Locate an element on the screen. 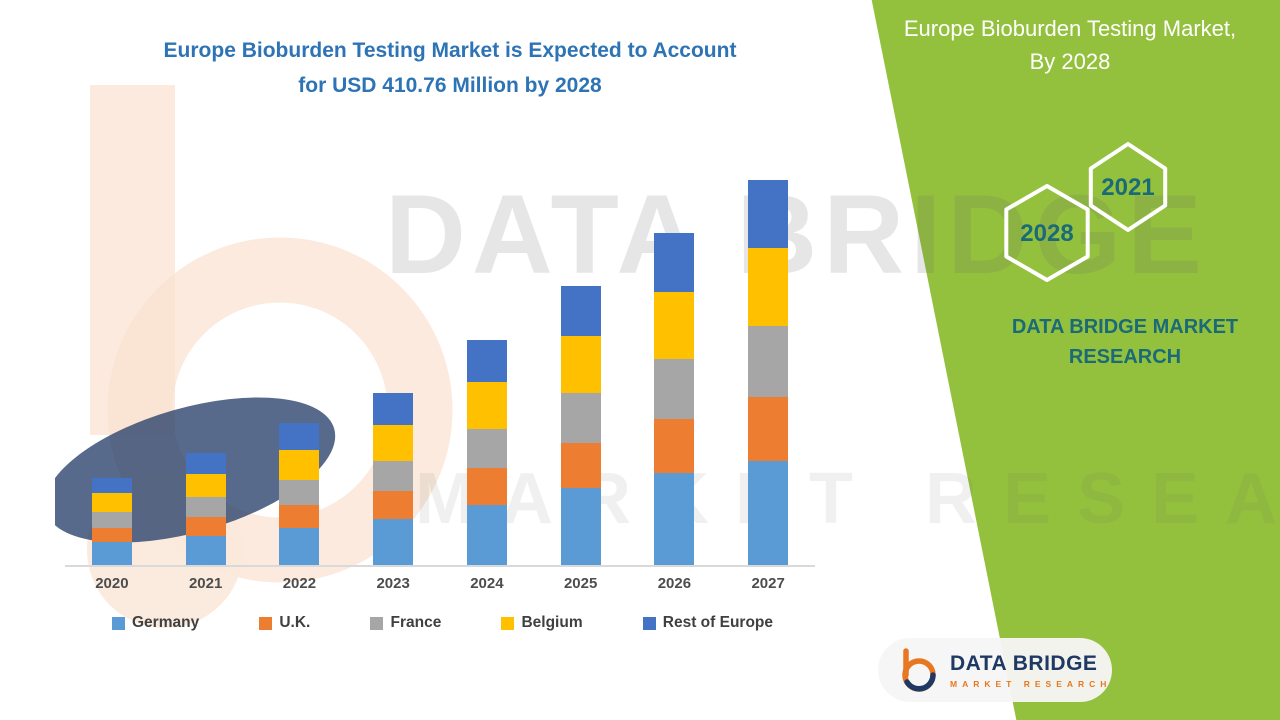 The image size is (1280, 720). bar-segment-rest-of-europe-2020 is located at coordinates (111, 485).